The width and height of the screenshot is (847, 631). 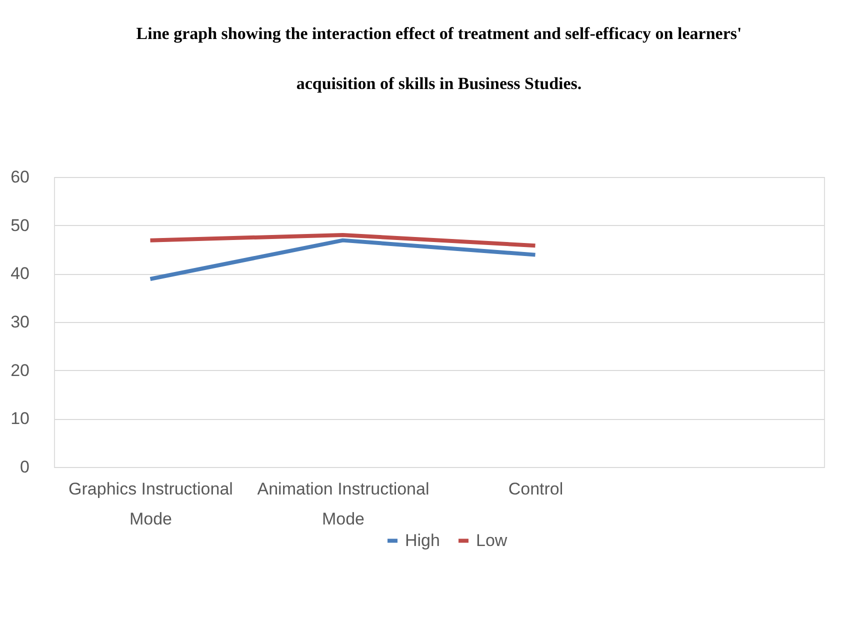 What do you see at coordinates (536, 489) in the screenshot?
I see `x-tick-label: Control` at bounding box center [536, 489].